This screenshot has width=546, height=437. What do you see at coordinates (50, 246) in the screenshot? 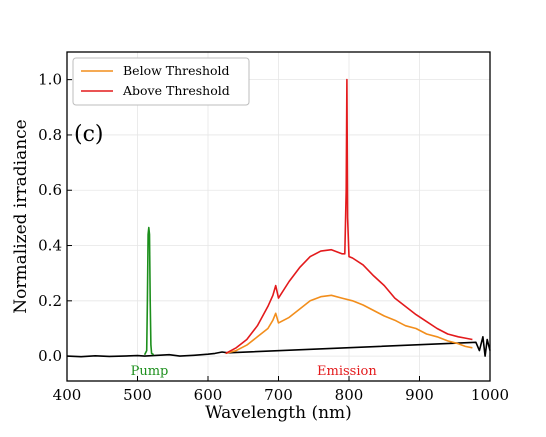
I see `y-tick-label: 0.4` at bounding box center [50, 246].